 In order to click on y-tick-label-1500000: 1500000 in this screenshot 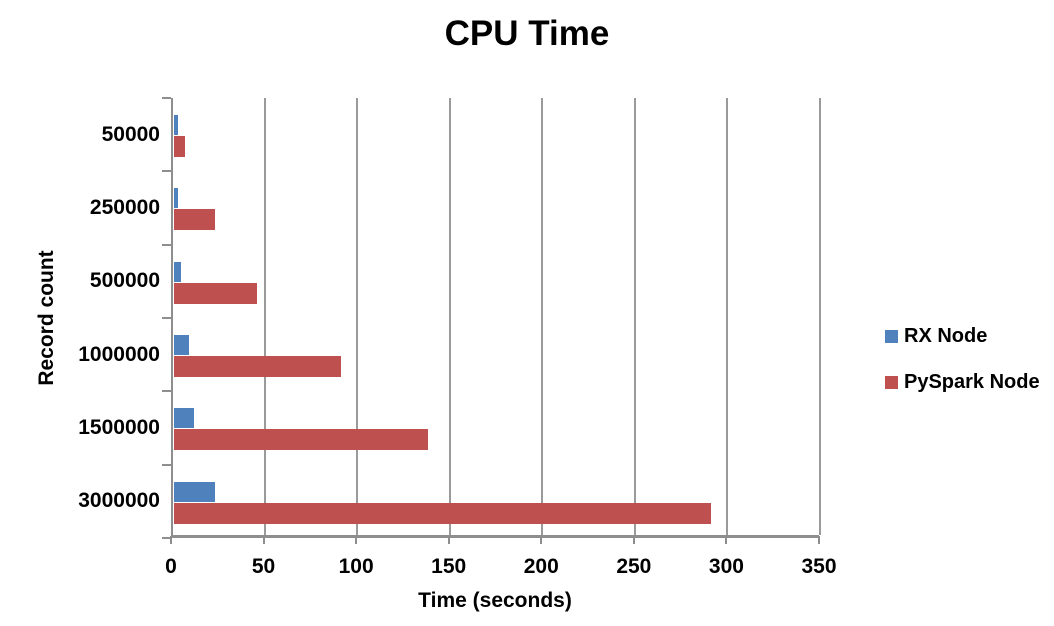, I will do `click(119, 427)`.